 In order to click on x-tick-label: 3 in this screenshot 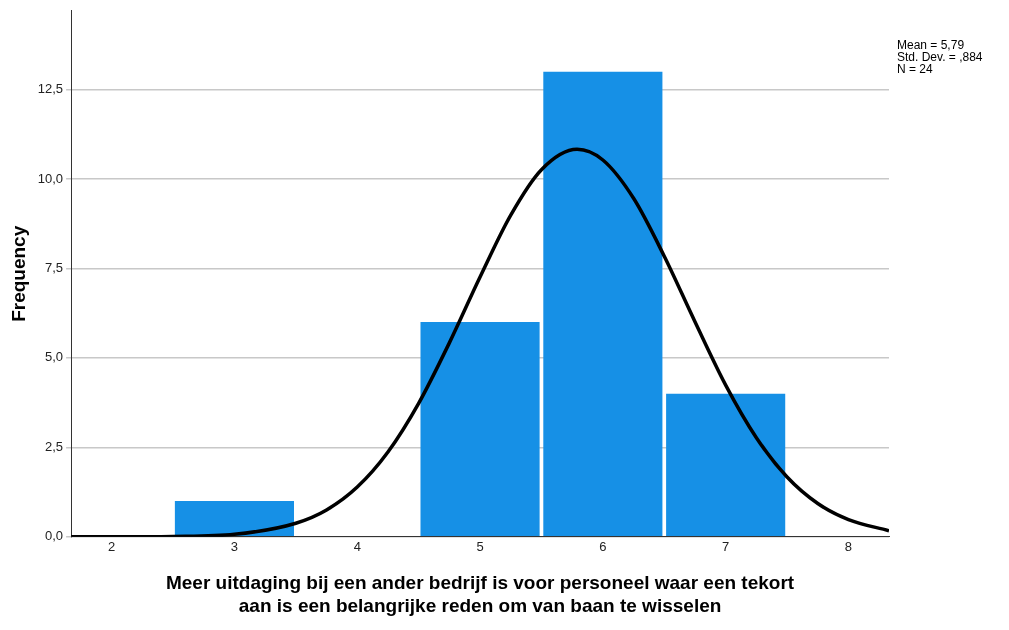, I will do `click(234, 547)`.